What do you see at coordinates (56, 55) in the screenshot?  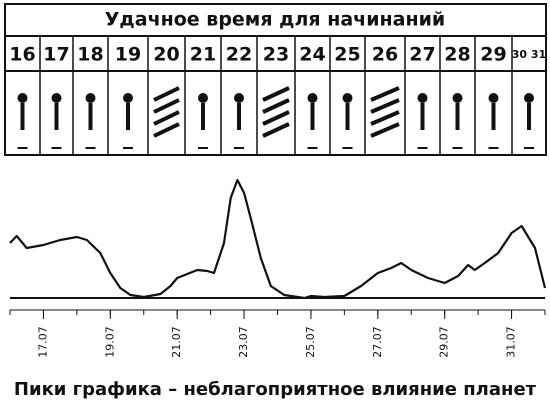 I see `day-label: 17` at bounding box center [56, 55].